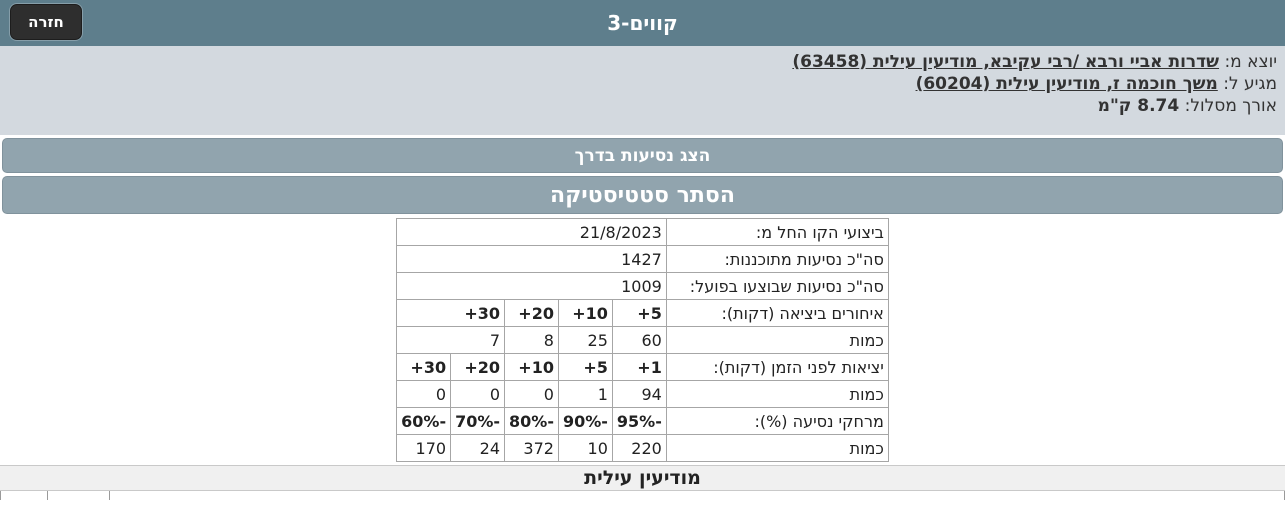 The image size is (1285, 505). I want to click on stats-row: ביצועי הקו החל מ: 21/8/2023, so click(642, 232).